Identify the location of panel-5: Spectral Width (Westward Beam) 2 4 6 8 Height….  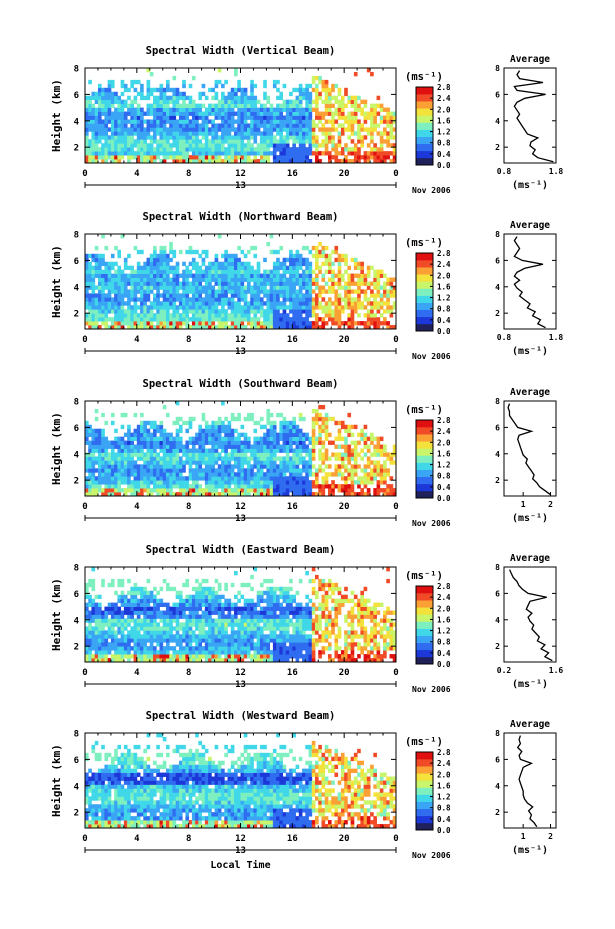
(303, 790).